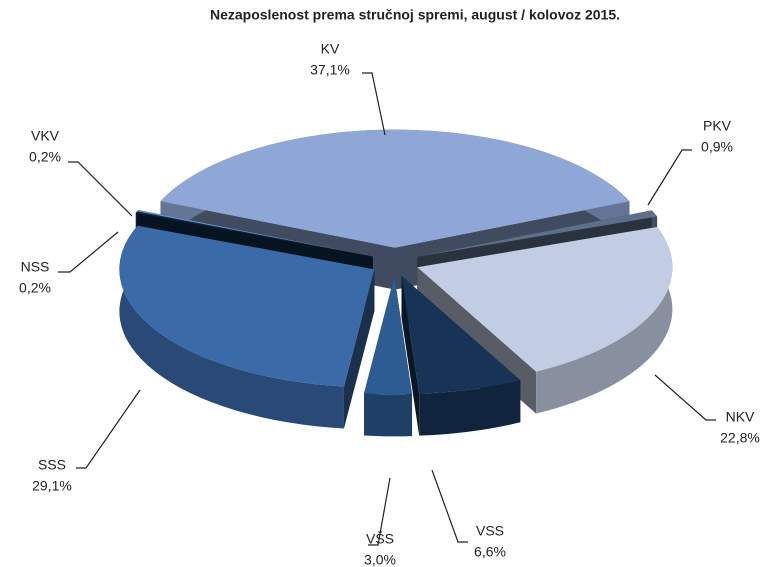 This screenshot has width=777, height=567. Describe the element at coordinates (52, 465) in the screenshot. I see `slice-label: SSS` at that location.